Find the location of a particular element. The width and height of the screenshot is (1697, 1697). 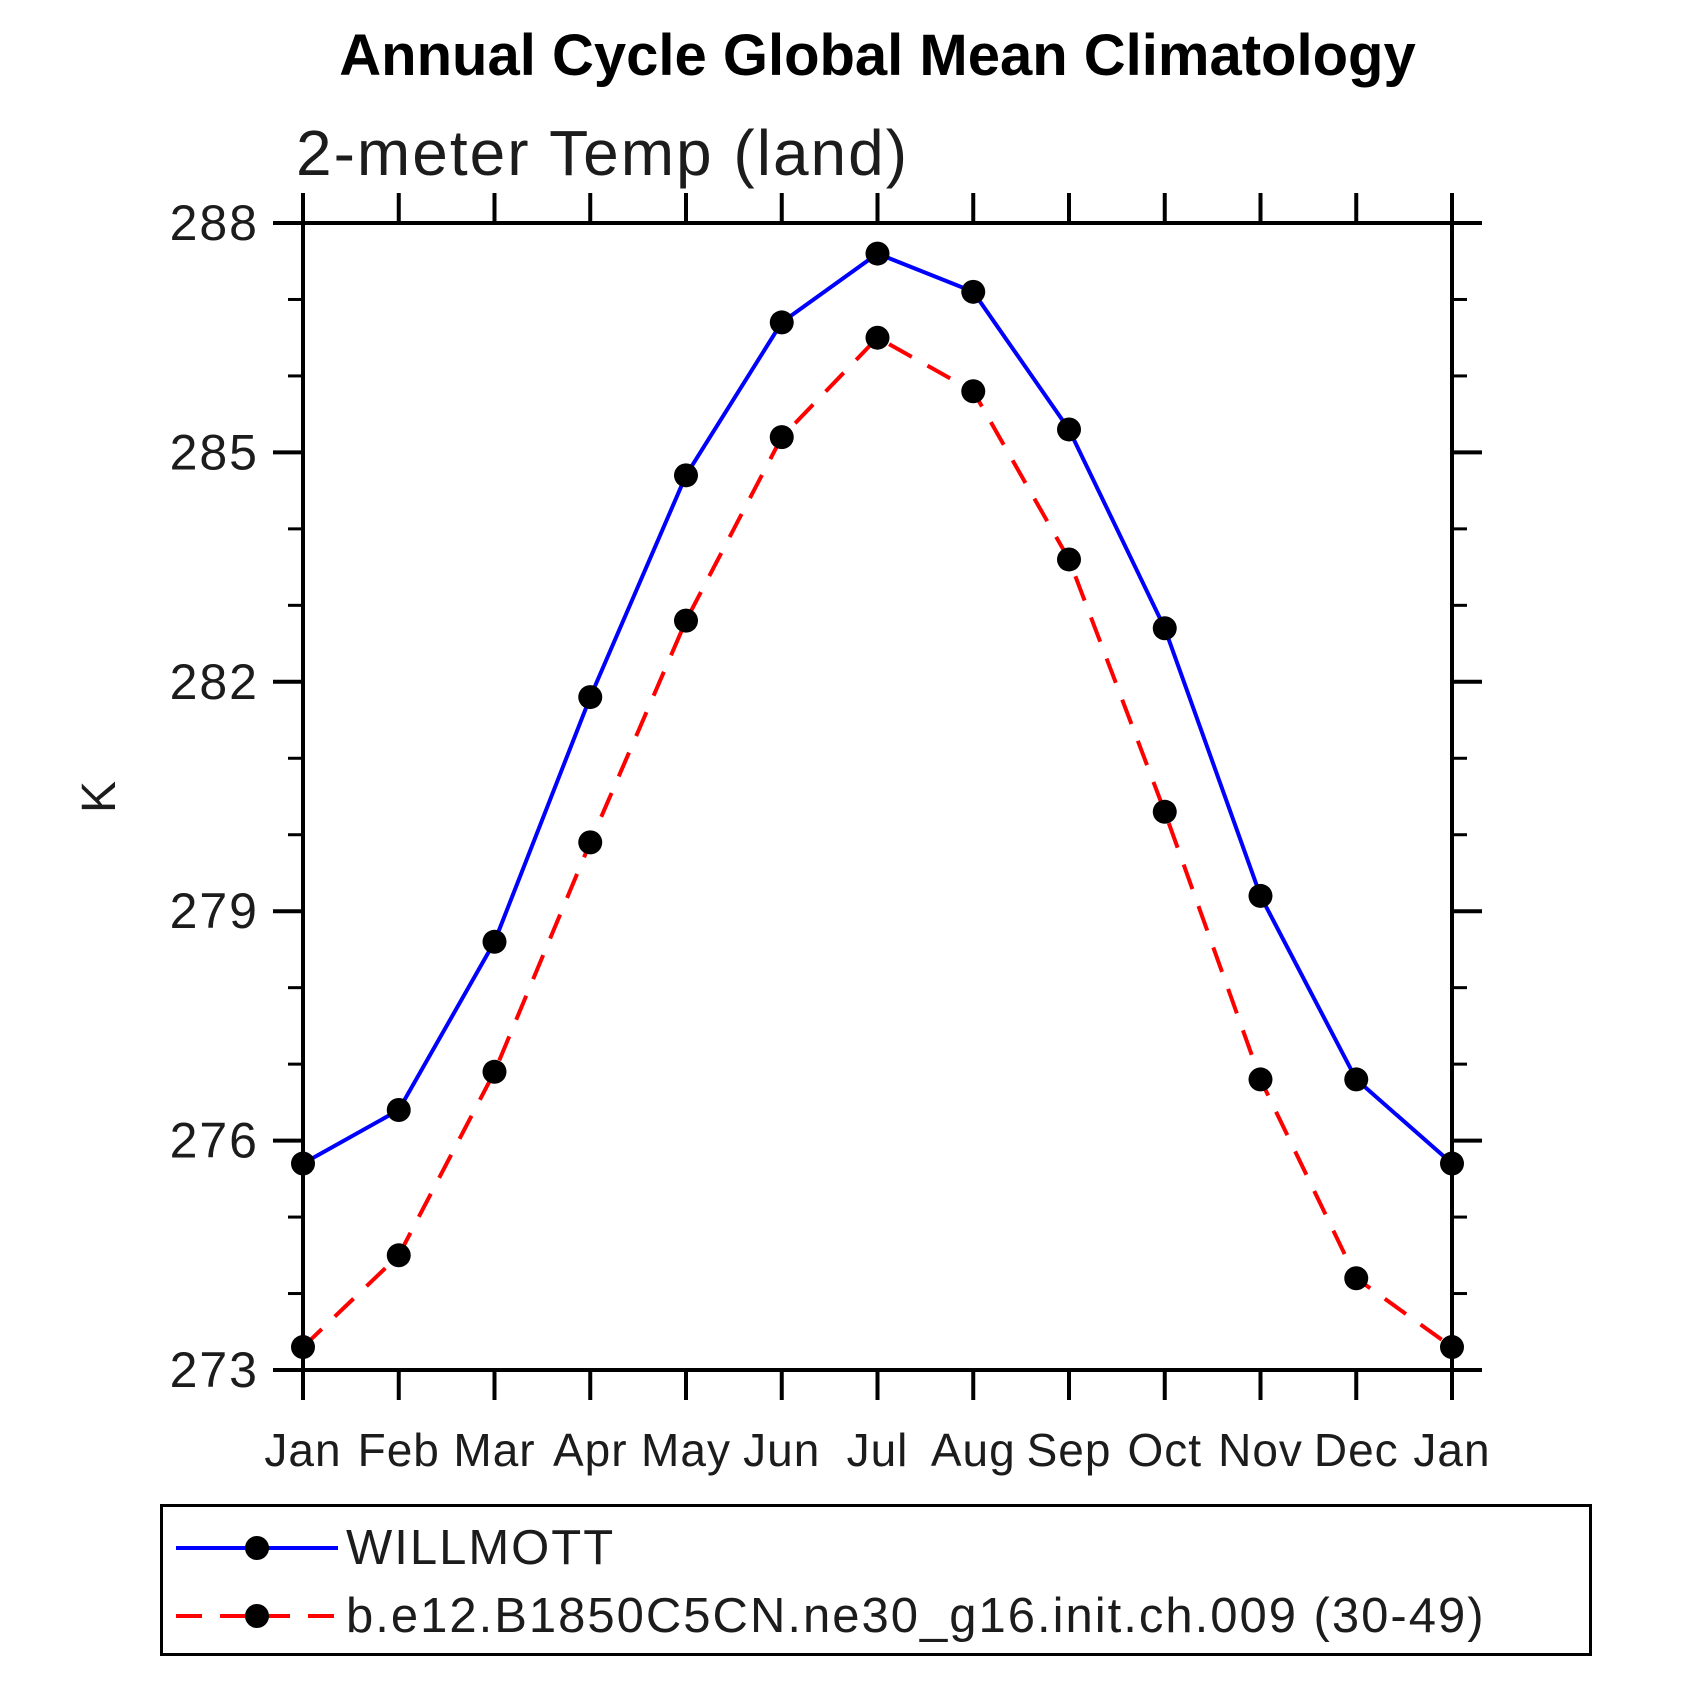

x-tick-label: Oct is located at coordinates (1164, 1450).